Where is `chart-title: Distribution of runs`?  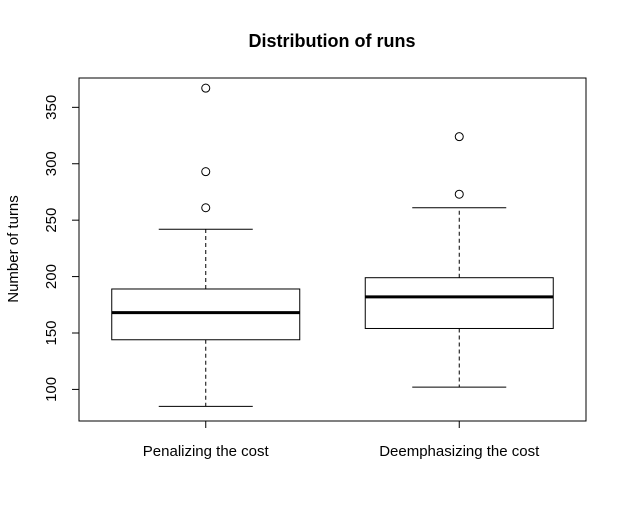 chart-title: Distribution of runs is located at coordinates (332, 41).